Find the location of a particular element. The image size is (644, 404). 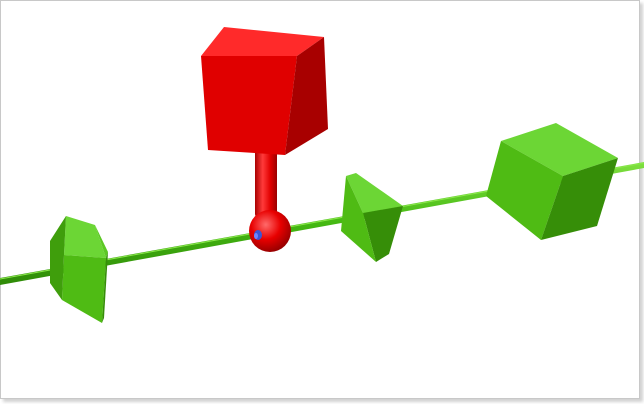

red-ball-joint is located at coordinates (270, 231).